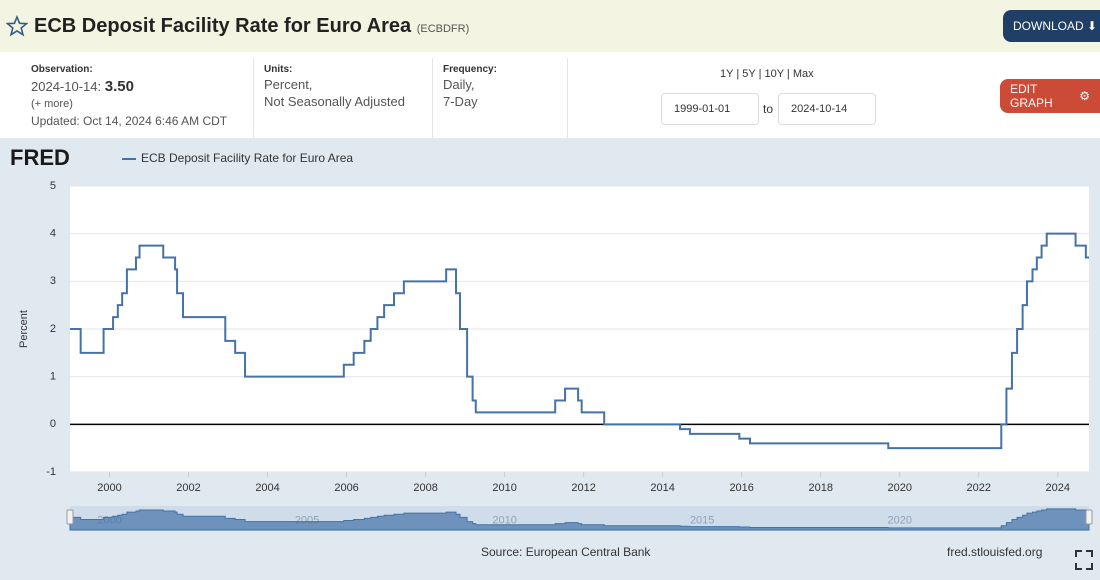 The image size is (1100, 580). Describe the element at coordinates (579, 519) in the screenshot. I see `navigator-area` at that location.